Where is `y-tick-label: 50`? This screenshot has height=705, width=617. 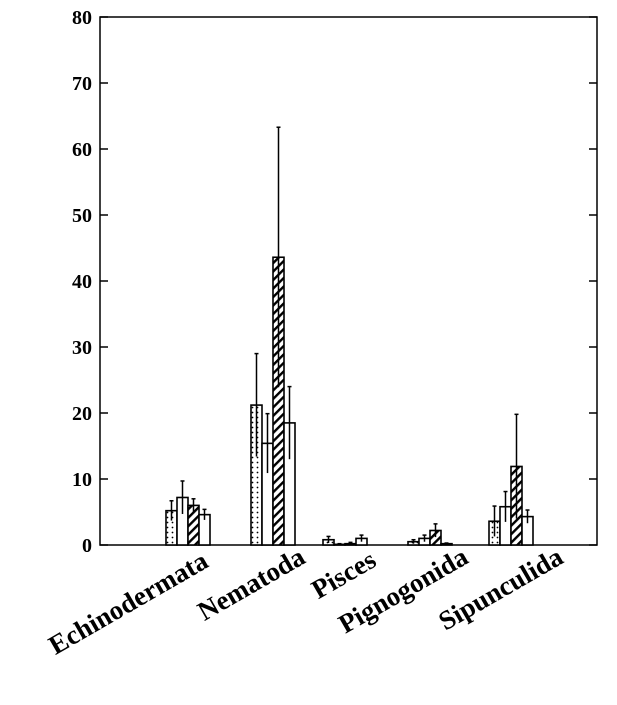
y-tick-label: 50 is located at coordinates (82, 216).